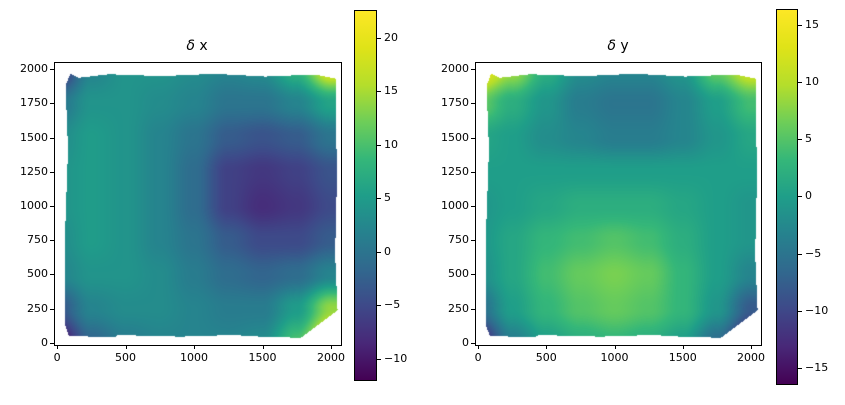  What do you see at coordinates (391, 37) in the screenshot?
I see `colorbar-tick-label: 20` at bounding box center [391, 37].